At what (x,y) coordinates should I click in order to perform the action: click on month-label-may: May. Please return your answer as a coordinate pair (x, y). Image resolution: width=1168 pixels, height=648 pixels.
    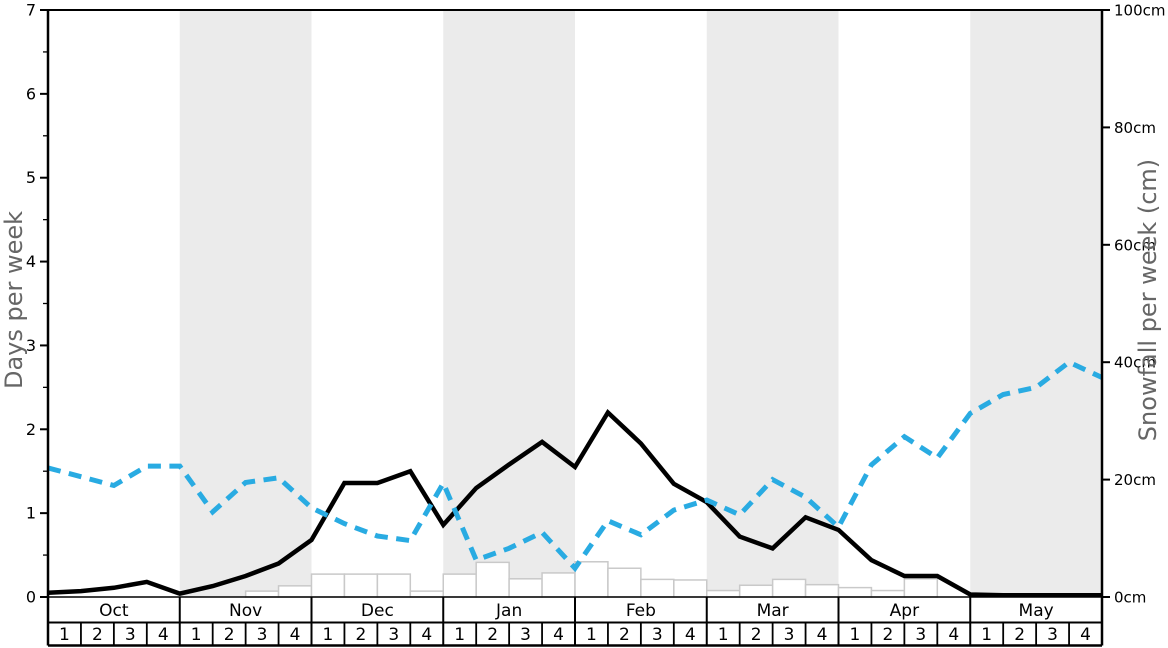
    Looking at the image, I should click on (1036, 611).